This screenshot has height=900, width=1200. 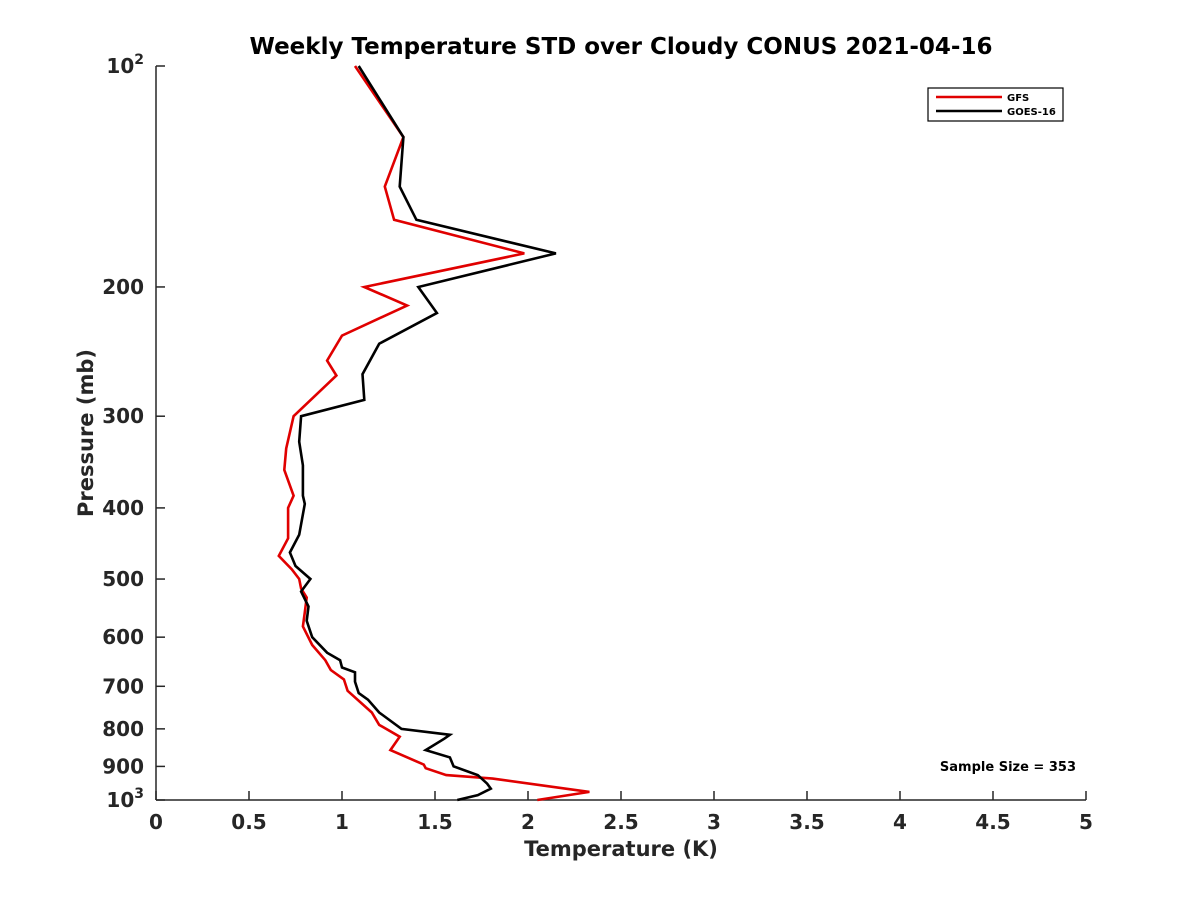 What do you see at coordinates (123, 637) in the screenshot?
I see `y-tick-label: 600` at bounding box center [123, 637].